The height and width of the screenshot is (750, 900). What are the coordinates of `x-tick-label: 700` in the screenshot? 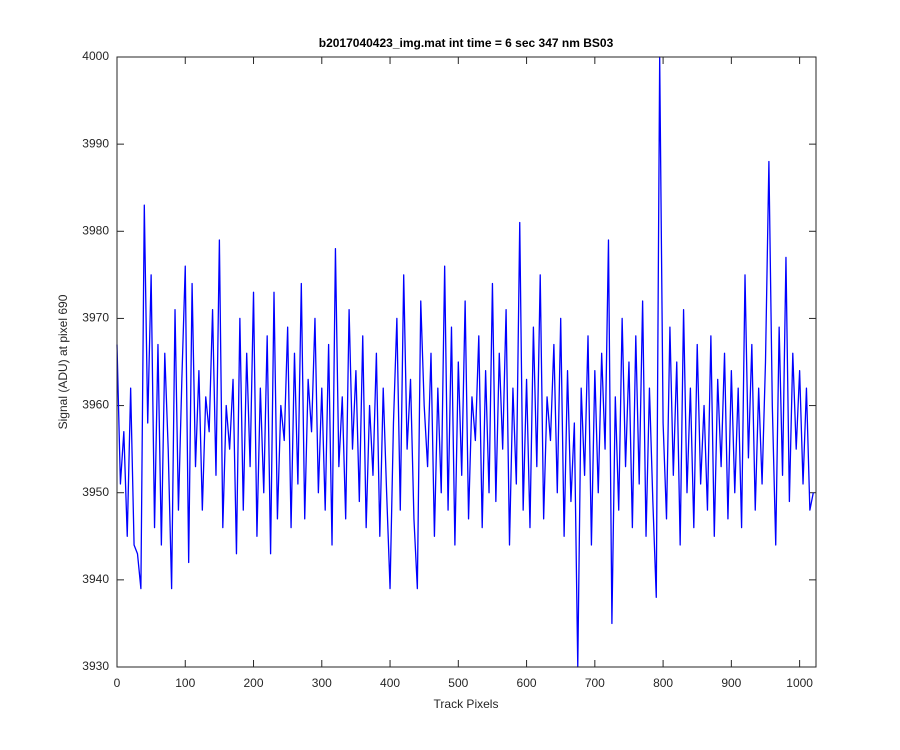 It's located at (595, 683).